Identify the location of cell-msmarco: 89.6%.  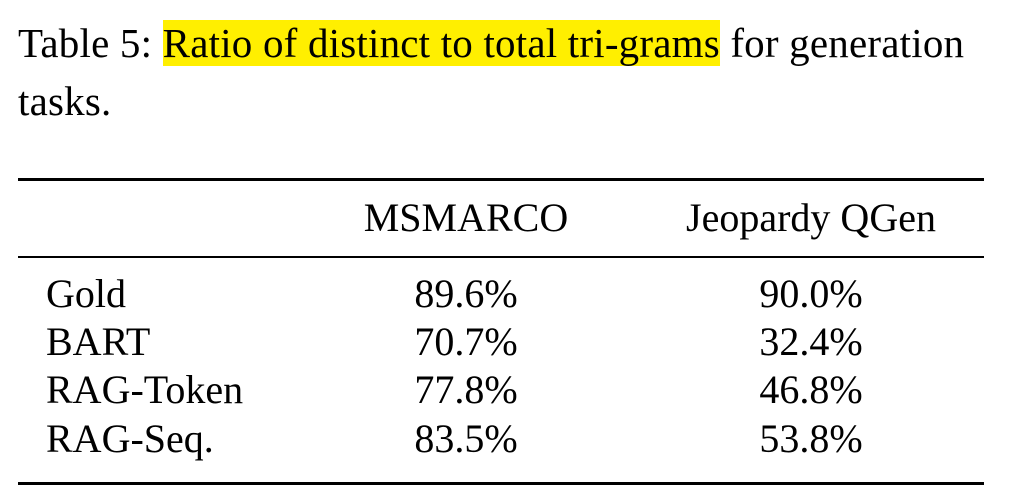
(466, 293).